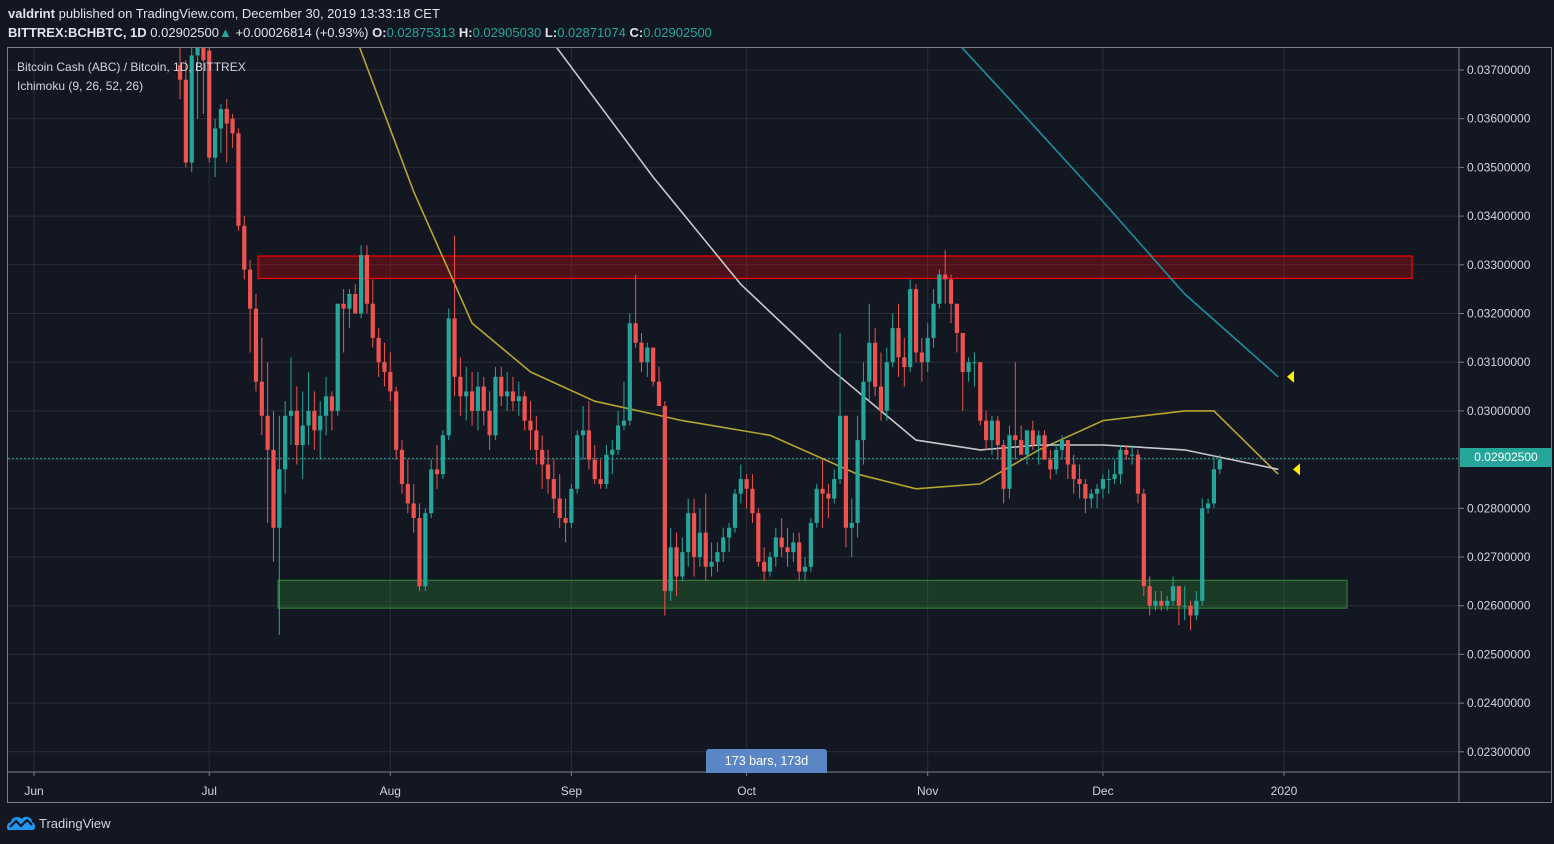 The width and height of the screenshot is (1554, 844). I want to click on x-axis-label: Dec, so click(1102, 791).